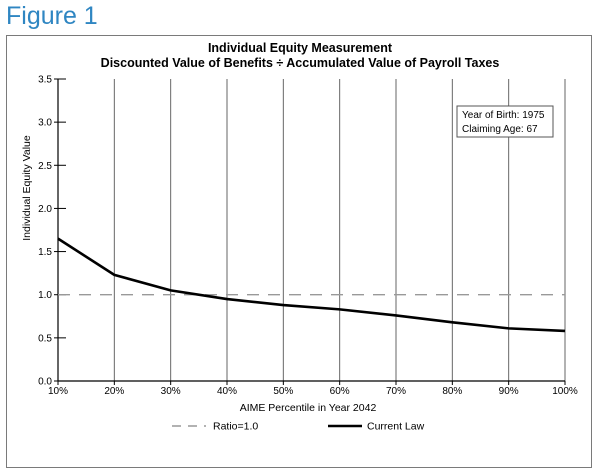 The image size is (600, 475). I want to click on x-tick-label: 30%, so click(171, 391).